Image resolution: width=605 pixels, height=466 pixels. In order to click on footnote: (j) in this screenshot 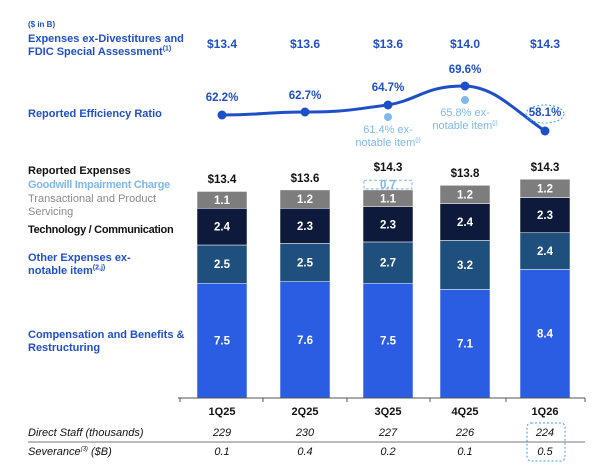, I will do `click(418, 140)`.